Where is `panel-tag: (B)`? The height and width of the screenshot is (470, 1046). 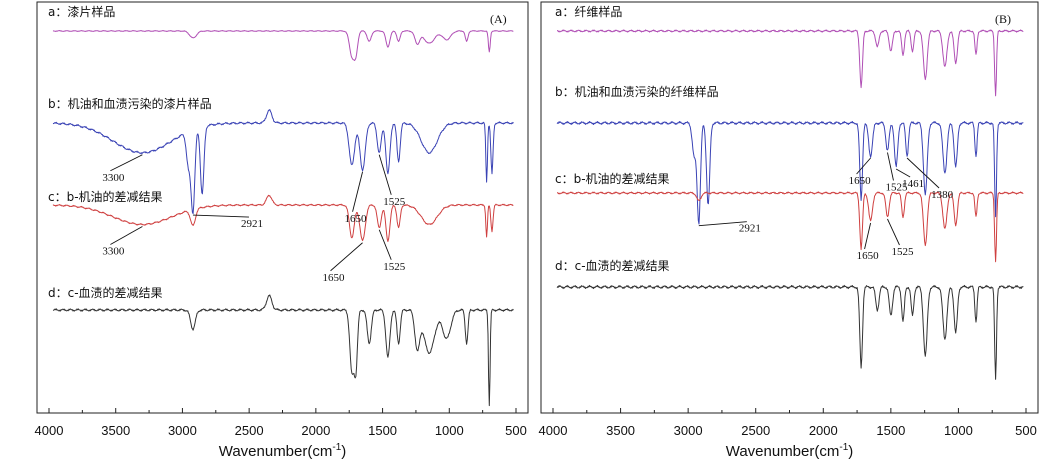
panel-tag: (B) is located at coordinates (1003, 19).